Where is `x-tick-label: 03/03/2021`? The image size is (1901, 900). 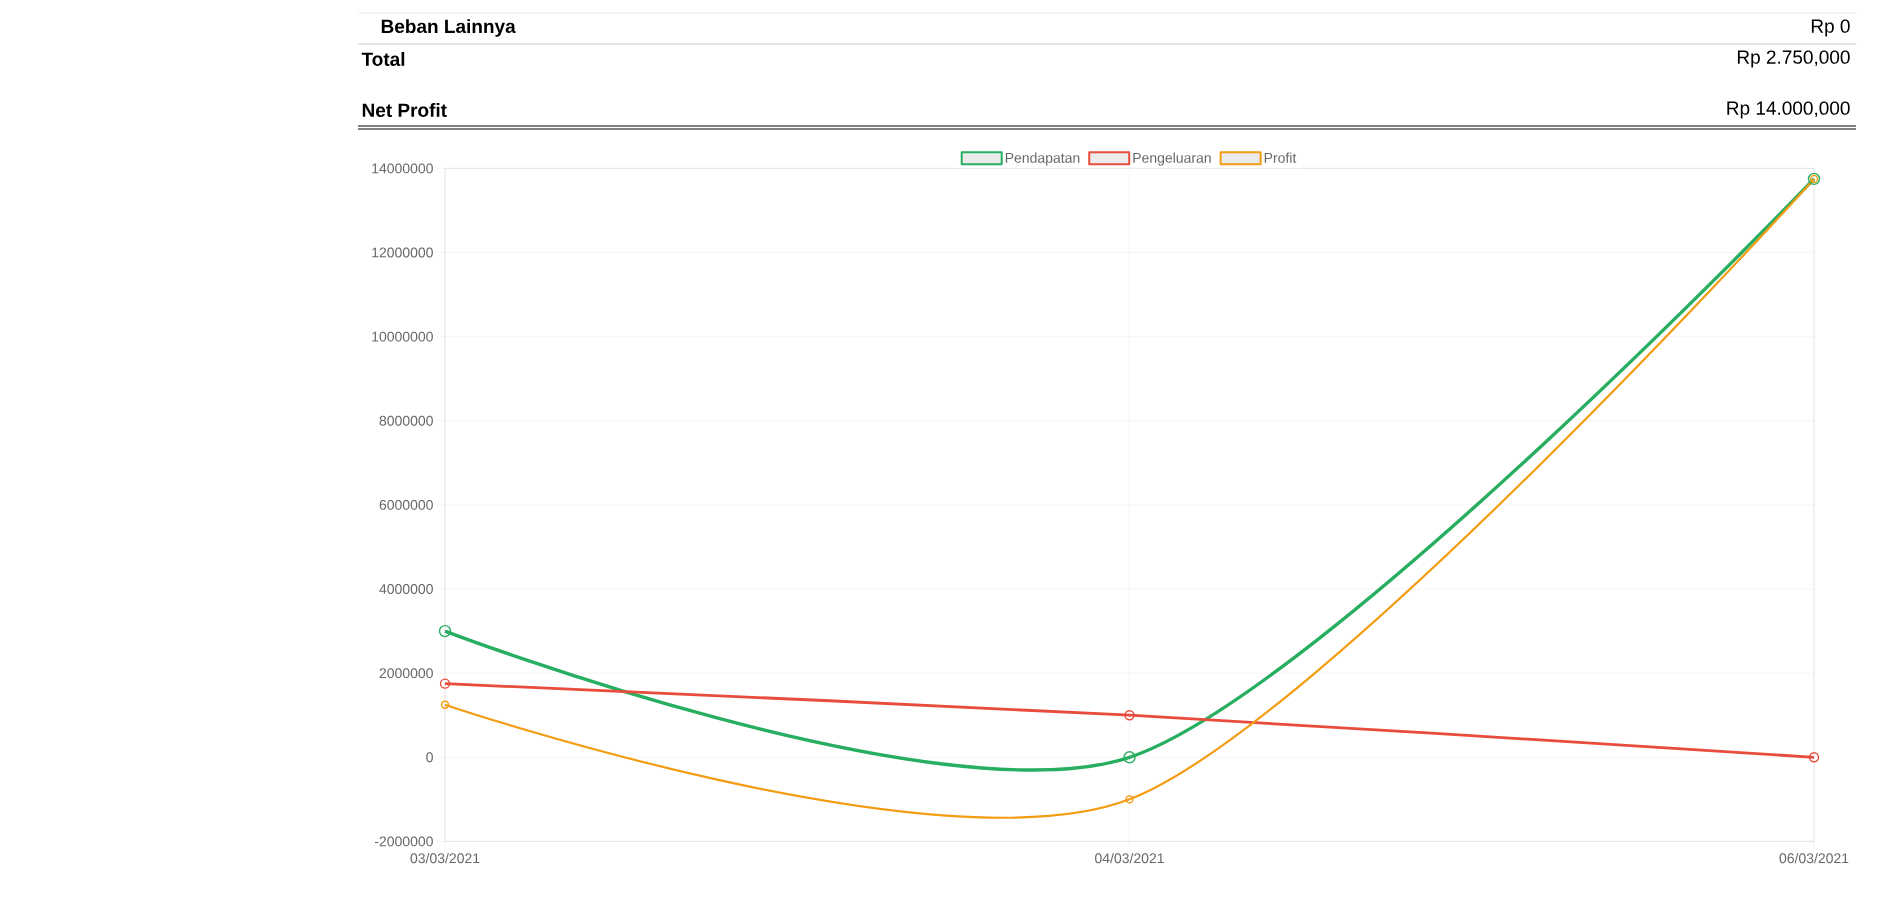 x-tick-label: 03/03/2021 is located at coordinates (445, 858).